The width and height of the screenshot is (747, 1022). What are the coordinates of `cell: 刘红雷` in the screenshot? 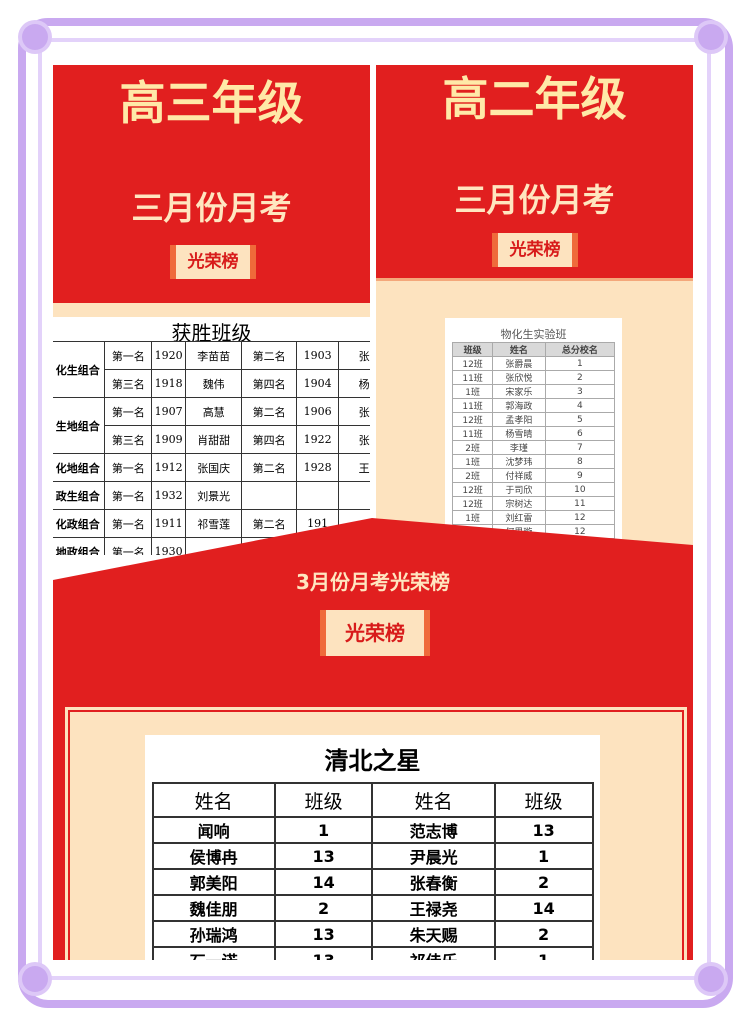 It's located at (519, 517).